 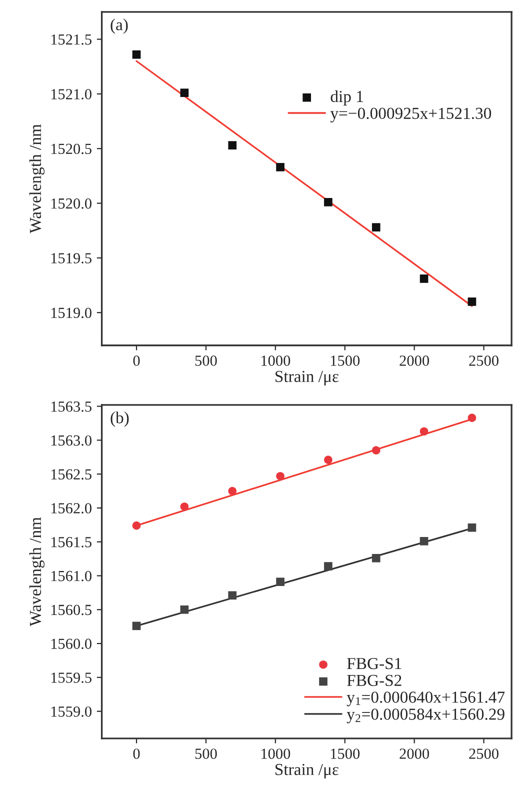 What do you see at coordinates (71, 542) in the screenshot?
I see `y-tick-label: 1561.5` at bounding box center [71, 542].